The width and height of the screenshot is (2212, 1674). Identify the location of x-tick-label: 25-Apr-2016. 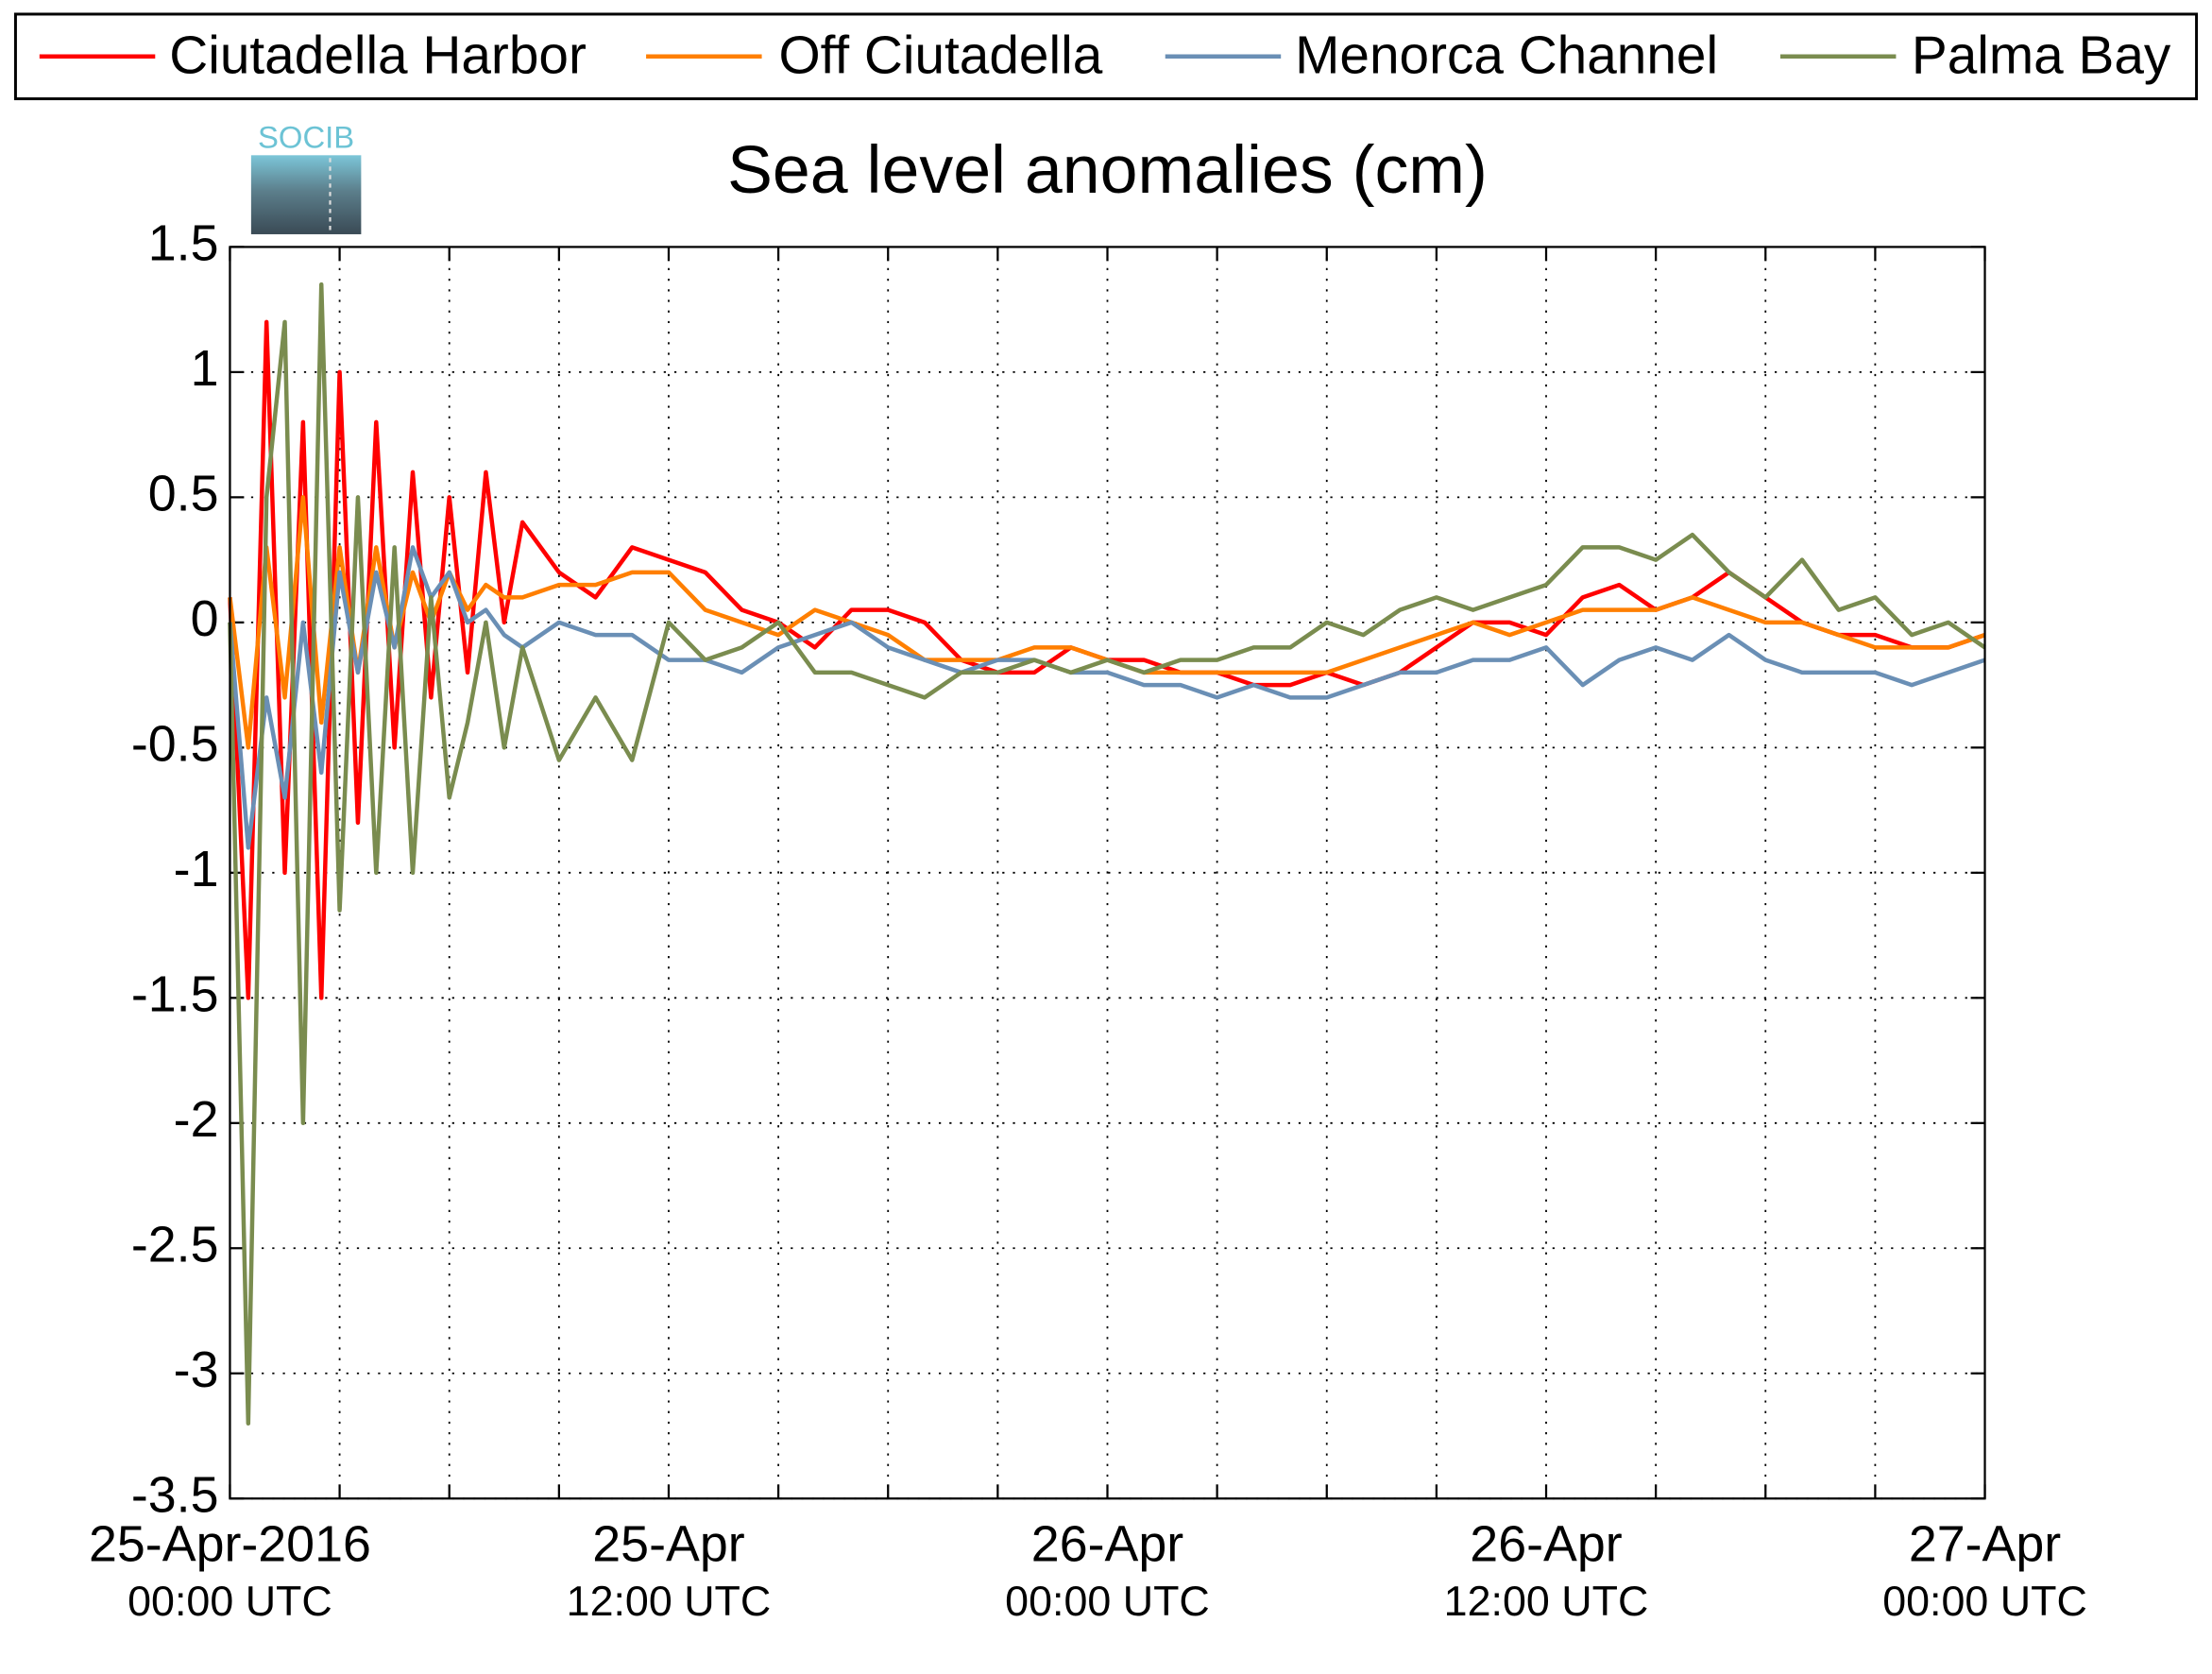
(230, 1544).